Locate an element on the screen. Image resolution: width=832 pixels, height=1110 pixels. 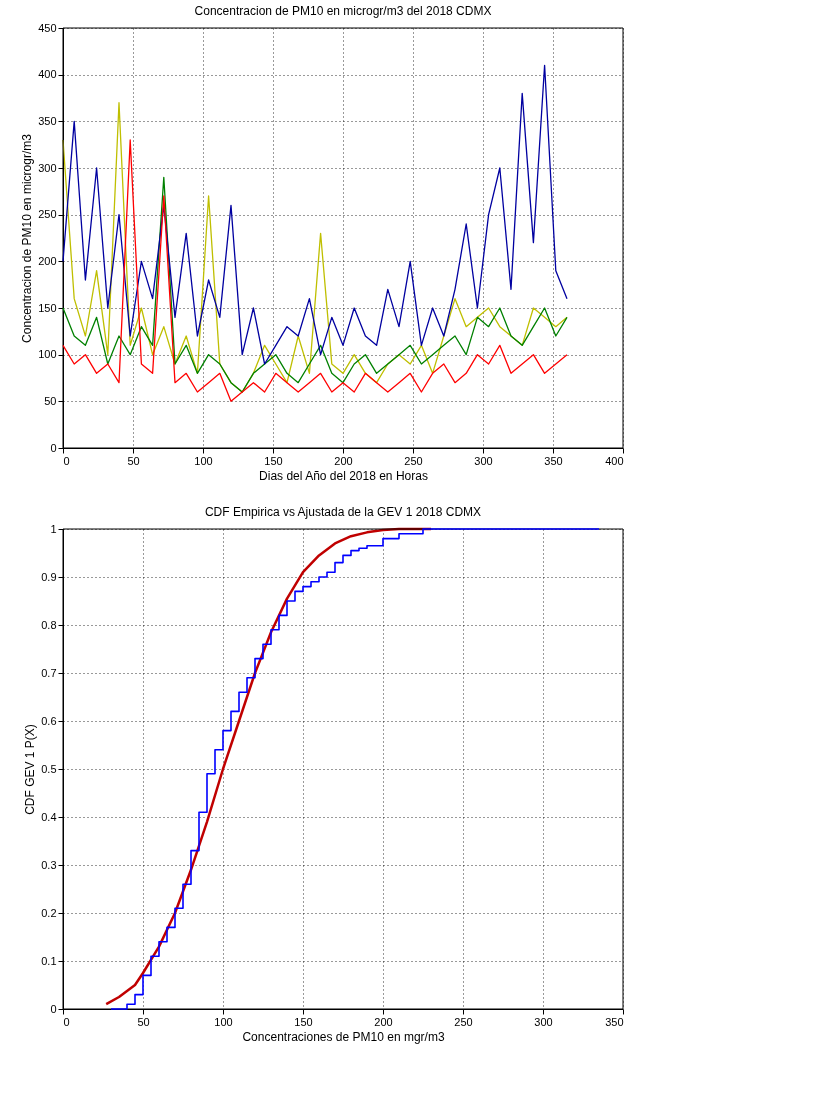
y-tick-label: 300 is located at coordinates (47, 167).